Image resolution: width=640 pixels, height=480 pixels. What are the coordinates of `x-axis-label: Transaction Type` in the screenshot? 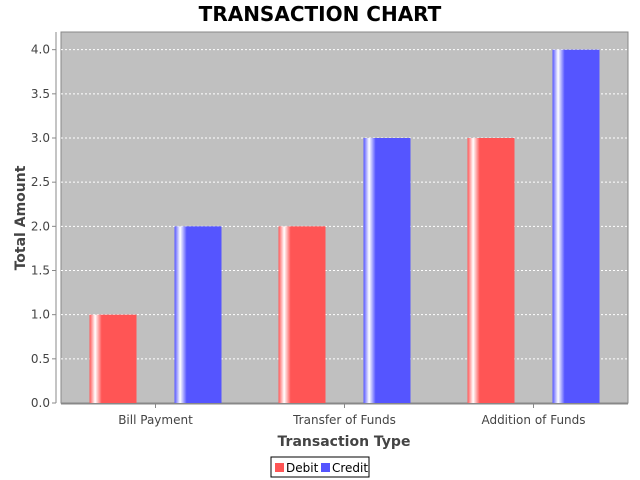 It's located at (344, 442).